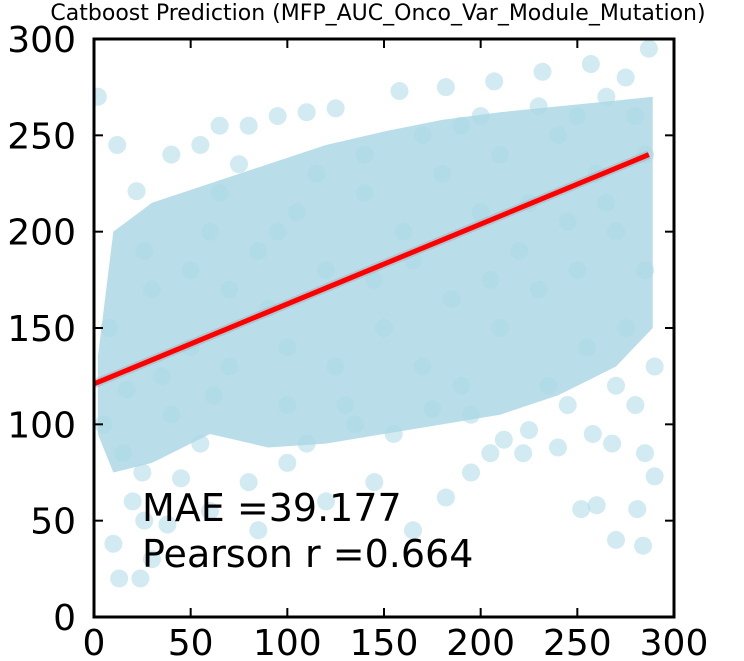  I want to click on x-tick-label: 200, so click(480, 642).